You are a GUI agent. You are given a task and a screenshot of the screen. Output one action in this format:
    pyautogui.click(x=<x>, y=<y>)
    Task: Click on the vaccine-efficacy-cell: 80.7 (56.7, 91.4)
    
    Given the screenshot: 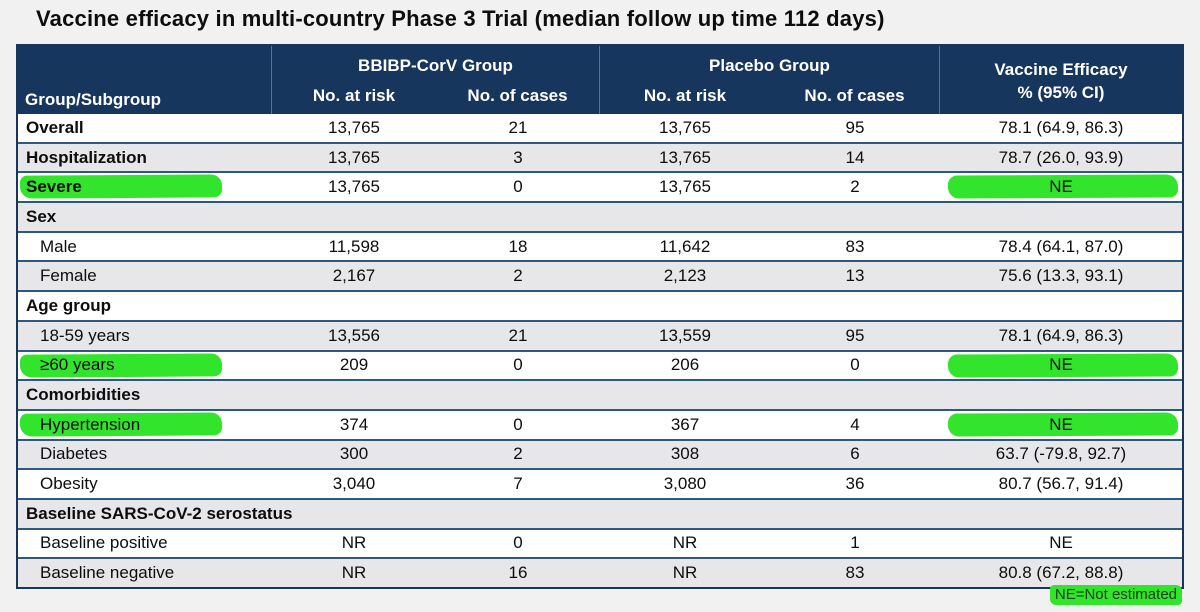 What is the action you would take?
    pyautogui.click(x=1061, y=484)
    